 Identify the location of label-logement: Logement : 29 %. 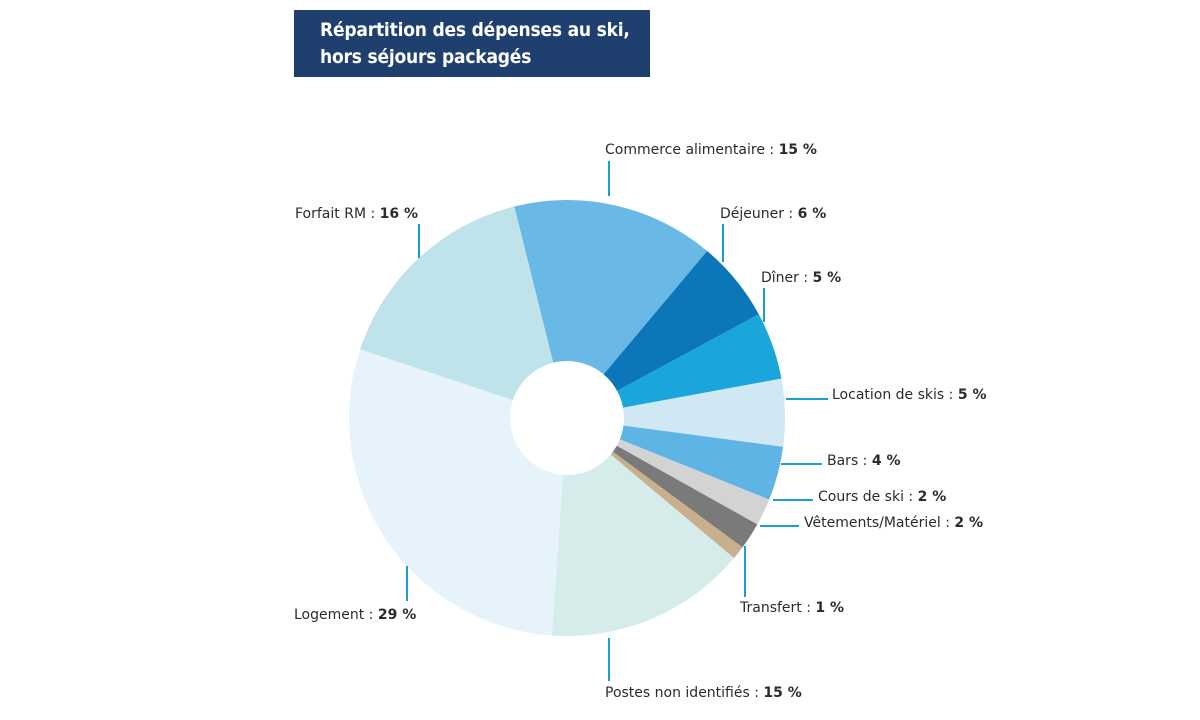
(355, 615).